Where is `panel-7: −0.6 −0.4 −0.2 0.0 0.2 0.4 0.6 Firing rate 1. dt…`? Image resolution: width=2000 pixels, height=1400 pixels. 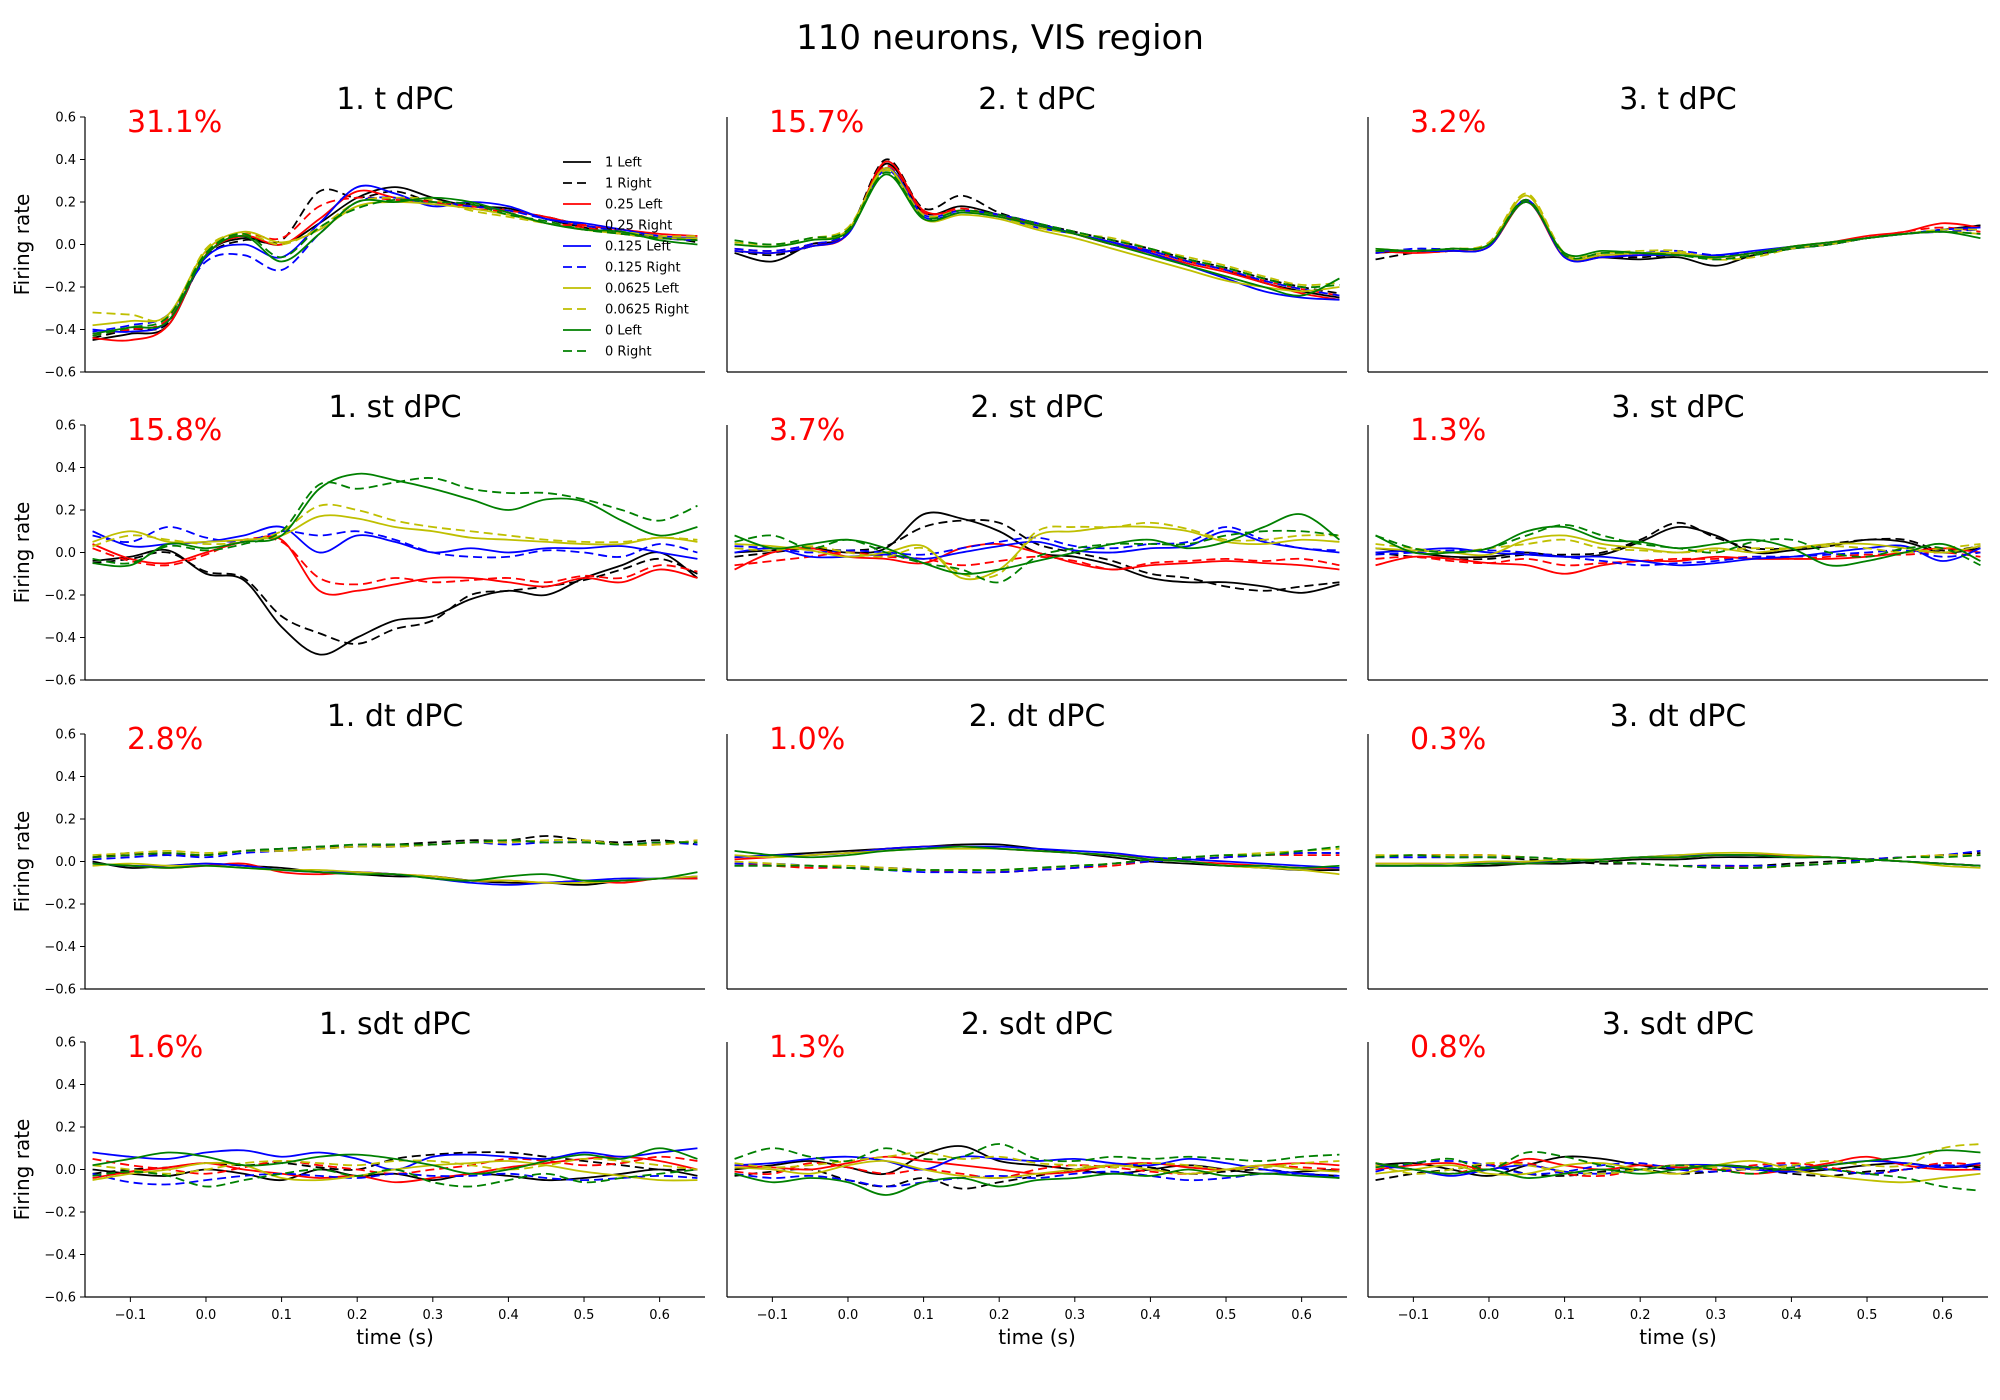
panel-7: −0.6 −0.4 −0.2 0.0 0.2 0.4 0.6 Firing rate 1. dt… is located at coordinates (357, 848).